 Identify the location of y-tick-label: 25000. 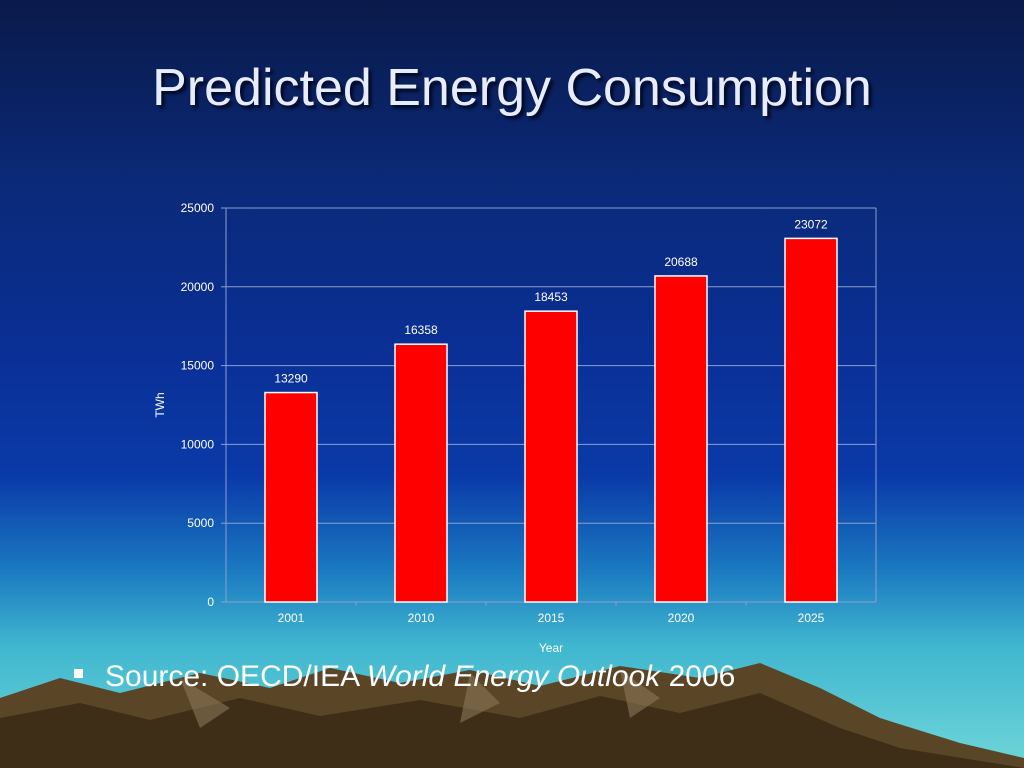
(198, 208).